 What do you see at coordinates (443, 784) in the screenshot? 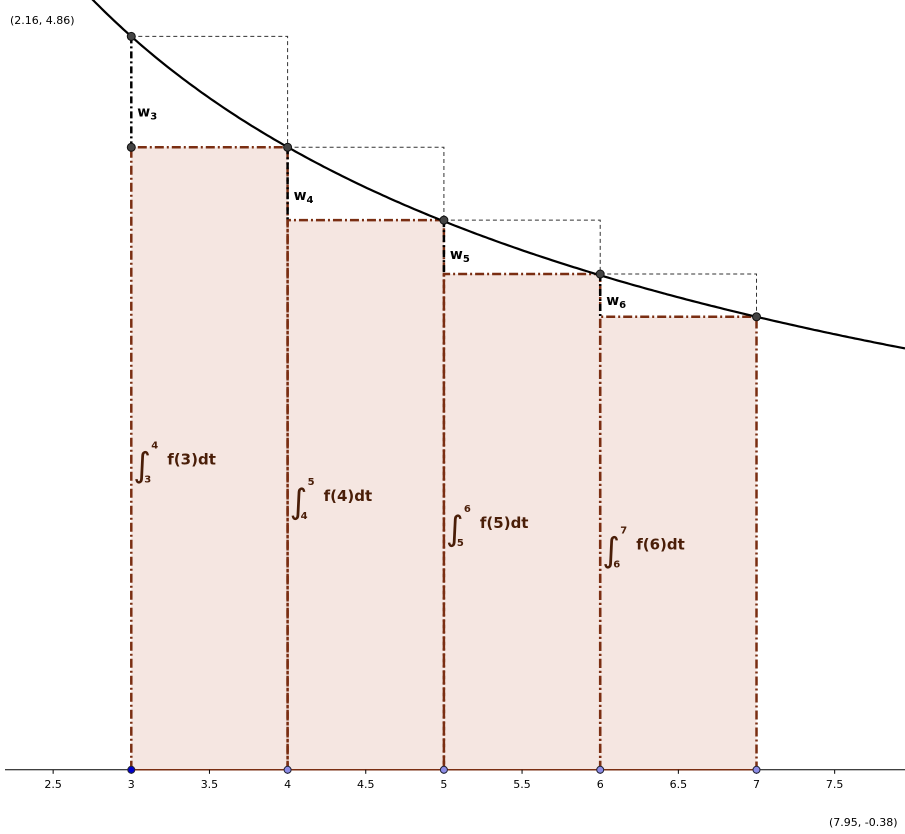
I see `x-tick-label: 5` at bounding box center [443, 784].